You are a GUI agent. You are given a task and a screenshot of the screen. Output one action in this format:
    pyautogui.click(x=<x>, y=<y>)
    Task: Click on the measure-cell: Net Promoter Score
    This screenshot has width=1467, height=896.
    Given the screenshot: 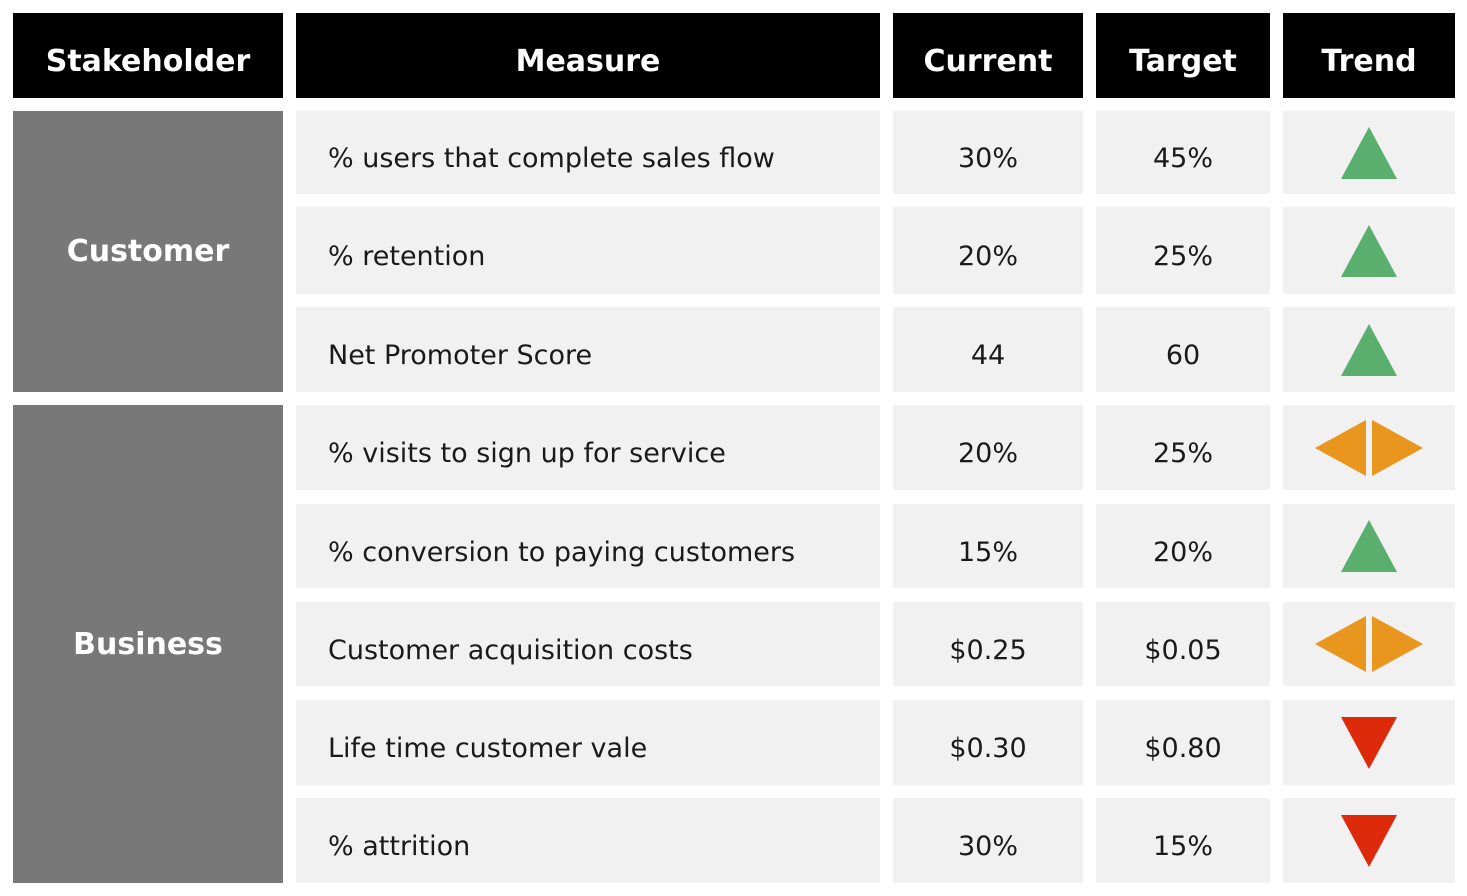 What is the action you would take?
    pyautogui.click(x=588, y=349)
    